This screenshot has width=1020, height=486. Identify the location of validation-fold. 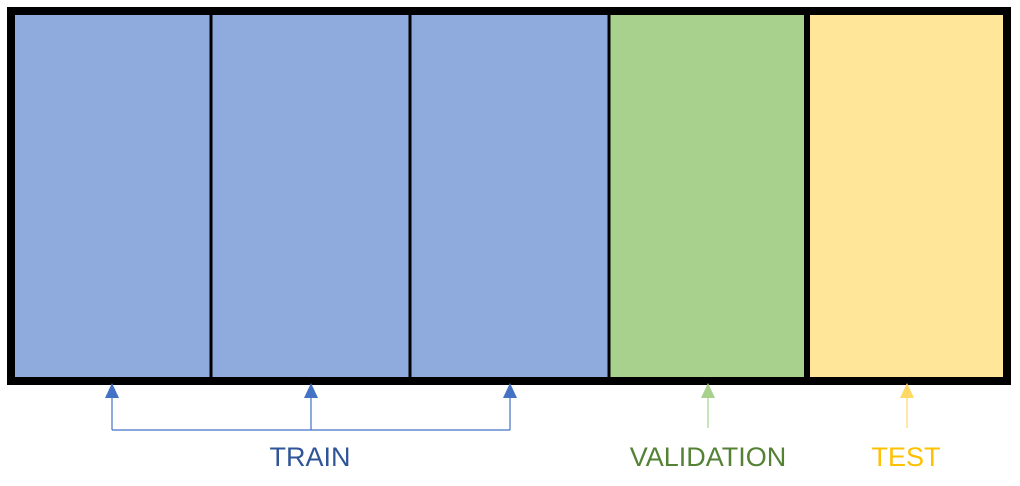
(708, 196).